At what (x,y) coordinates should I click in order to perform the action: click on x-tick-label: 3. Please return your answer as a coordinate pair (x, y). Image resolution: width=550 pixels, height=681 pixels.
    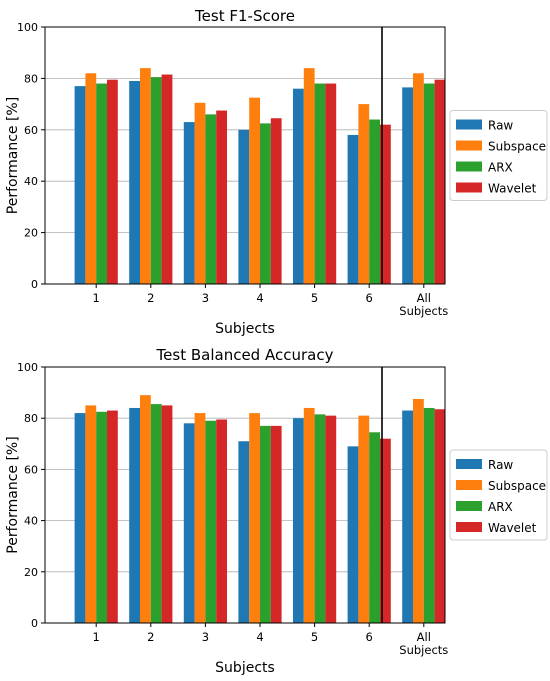
    Looking at the image, I should click on (205, 637).